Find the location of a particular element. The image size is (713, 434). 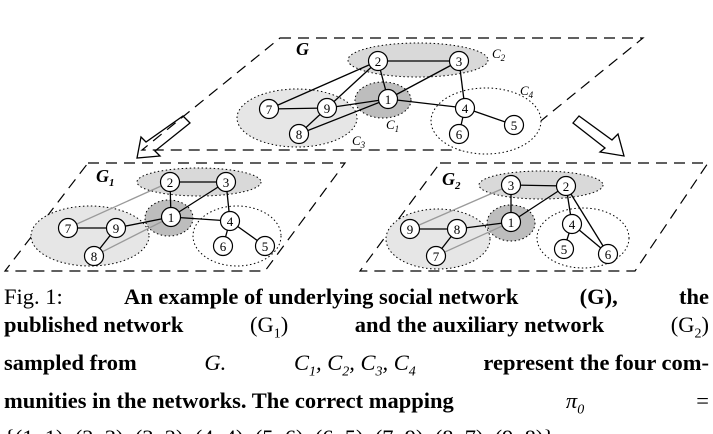

node-6: 6 is located at coordinates (223, 246).